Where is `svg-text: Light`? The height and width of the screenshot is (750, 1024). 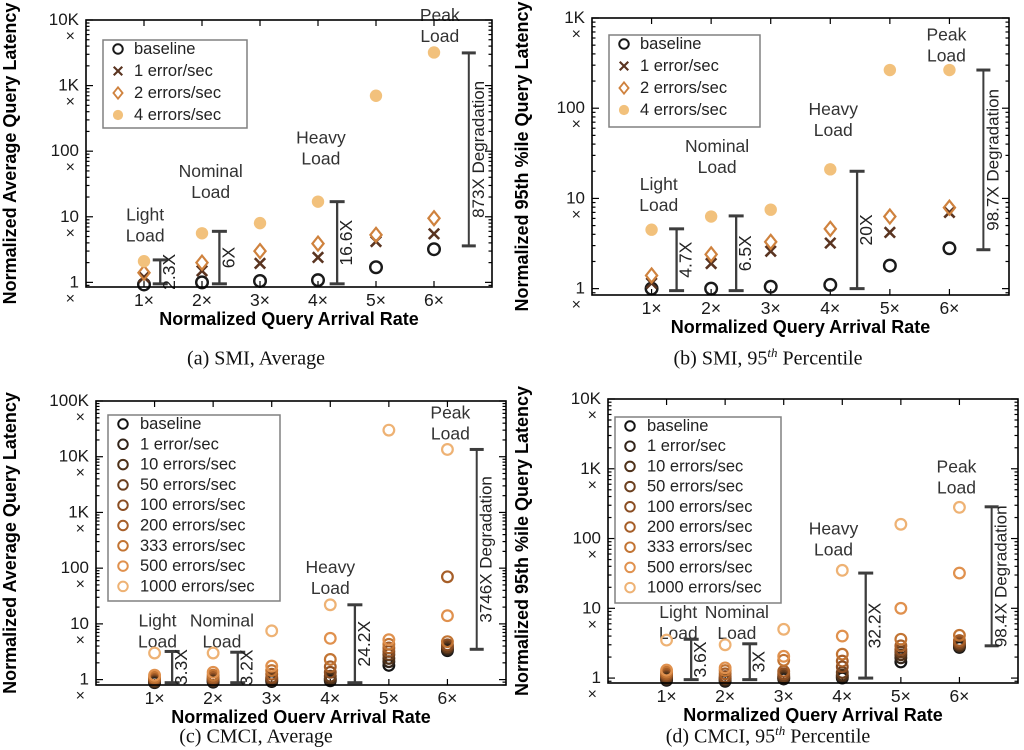
svg-text: Light is located at coordinates (678, 612).